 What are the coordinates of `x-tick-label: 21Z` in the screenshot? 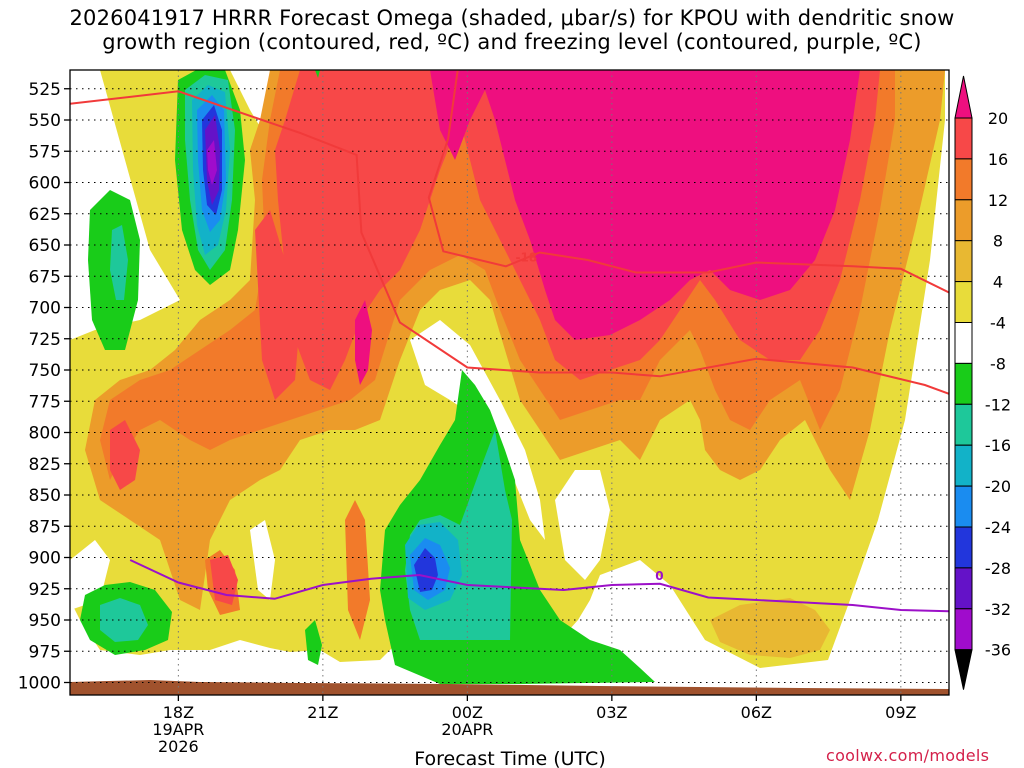 It's located at (322, 712).